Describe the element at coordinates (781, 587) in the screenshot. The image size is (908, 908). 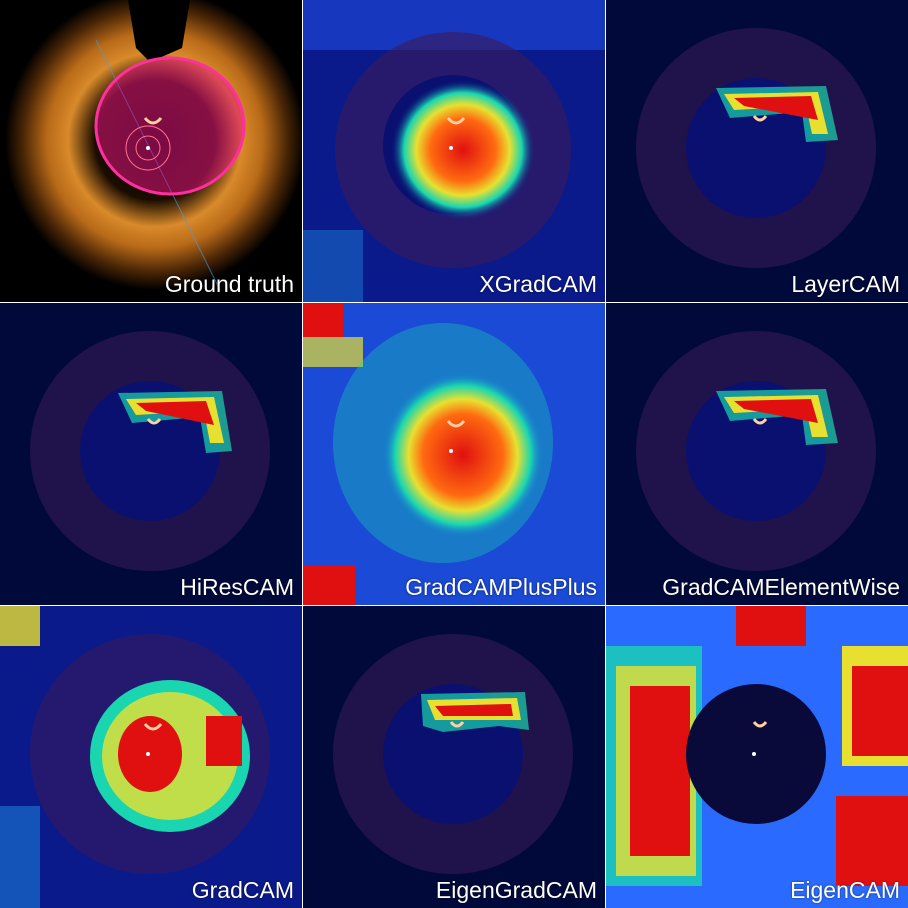
I see `panel-label: GradCAMElementWise` at that location.